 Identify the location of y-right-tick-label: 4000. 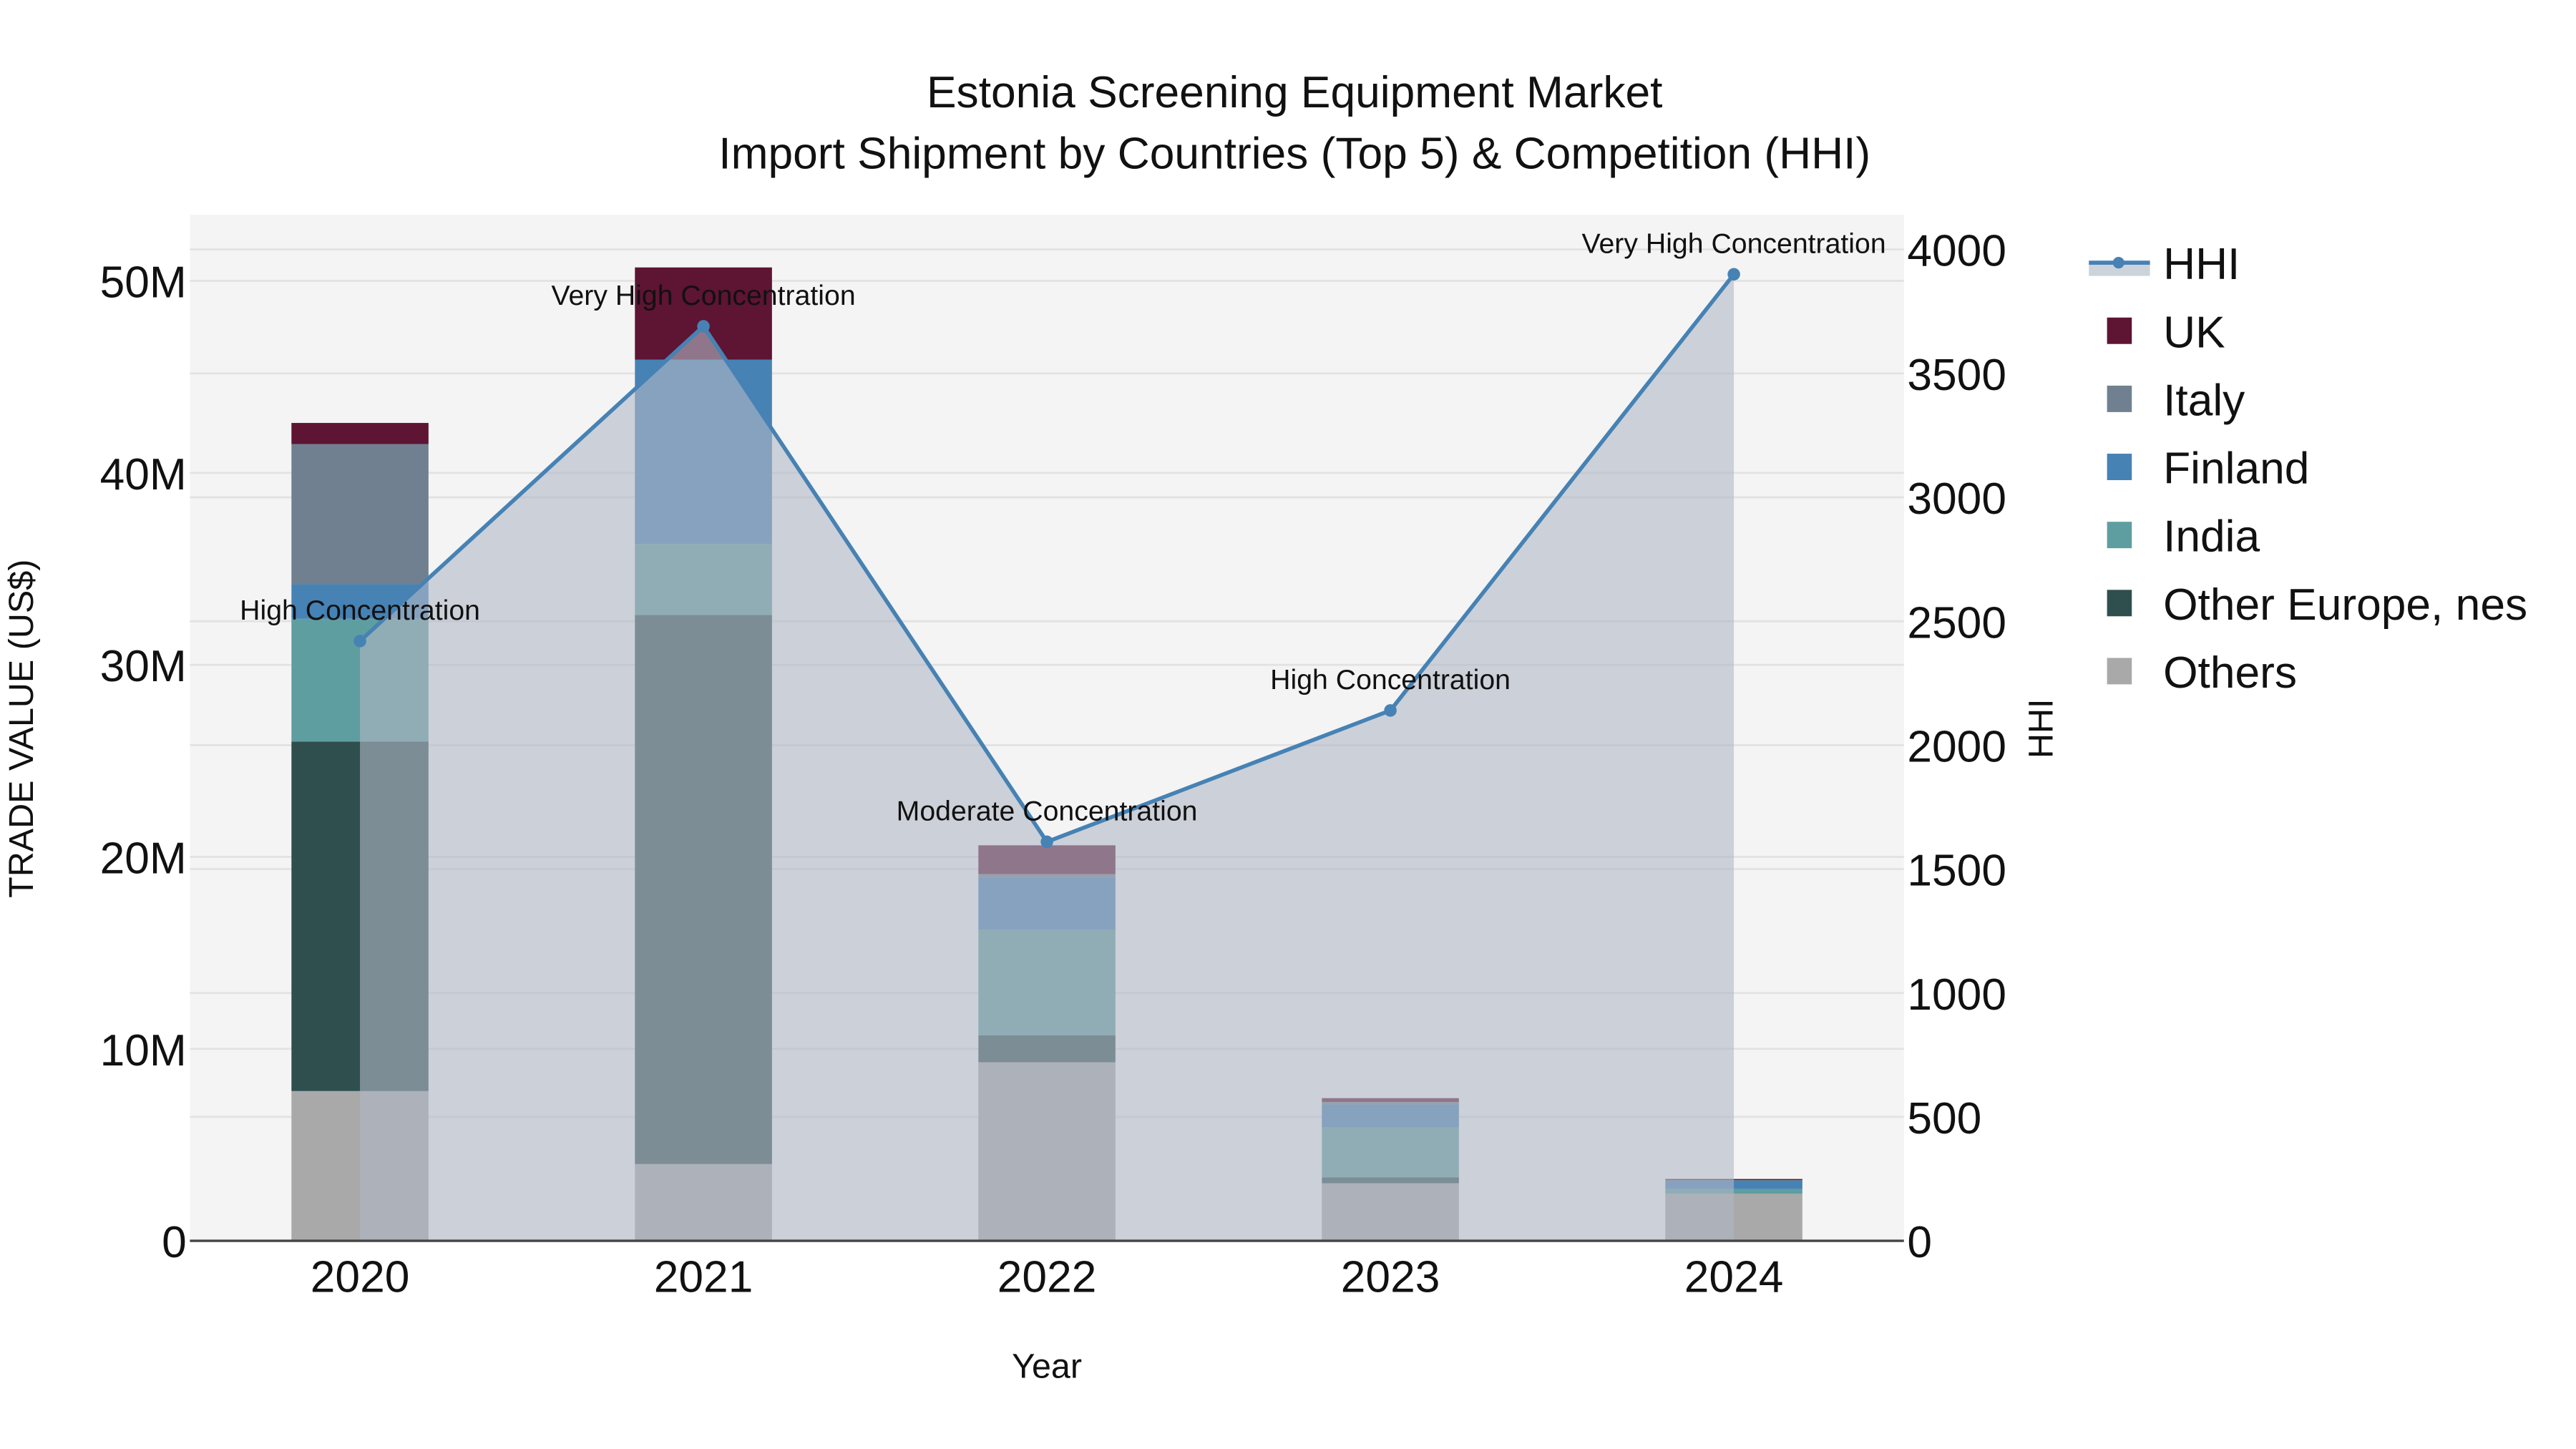
(1956, 251).